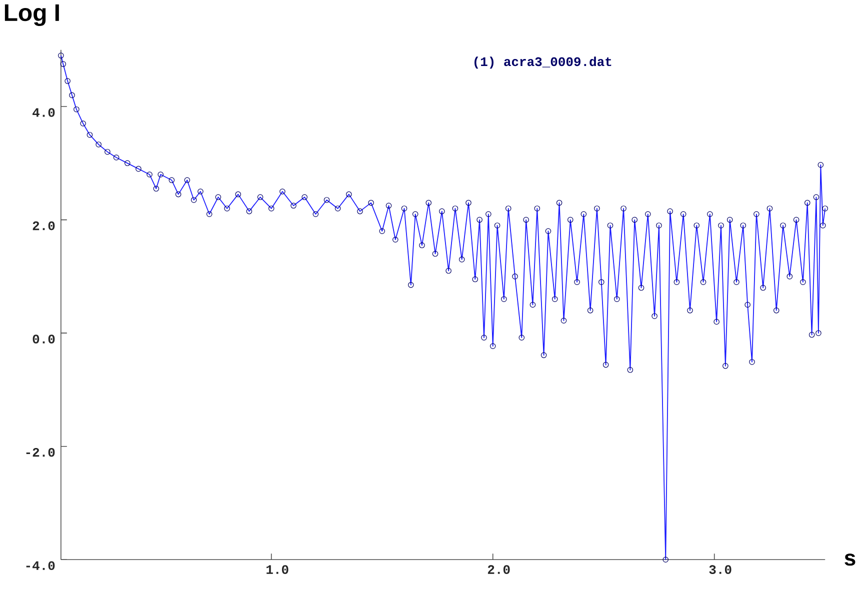 This screenshot has height=593, width=866. I want to click on y-tick-label: 2.0, so click(43, 226).